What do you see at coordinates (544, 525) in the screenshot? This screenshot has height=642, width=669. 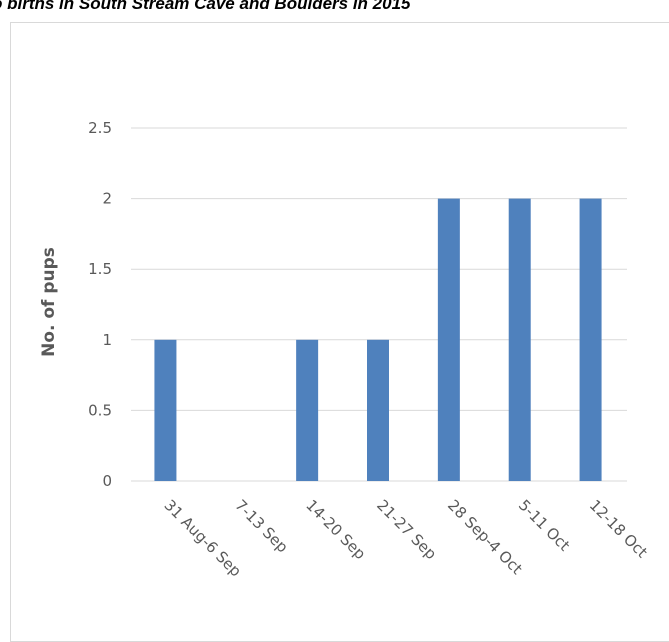 I see `x-tick-label: 5-11 Oct` at bounding box center [544, 525].